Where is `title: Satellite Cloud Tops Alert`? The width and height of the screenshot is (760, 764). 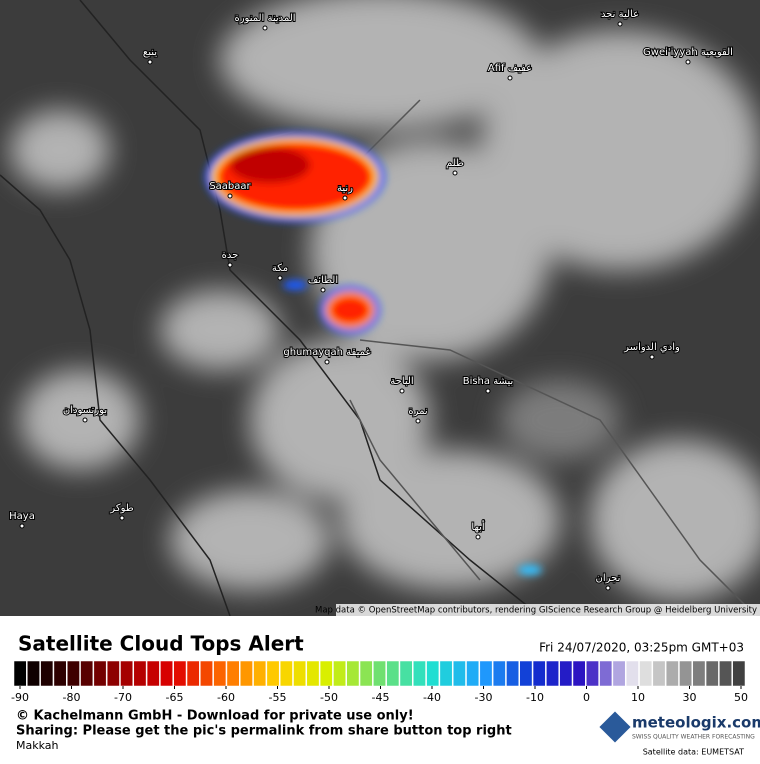
title: Satellite Cloud Tops Alert is located at coordinates (161, 644).